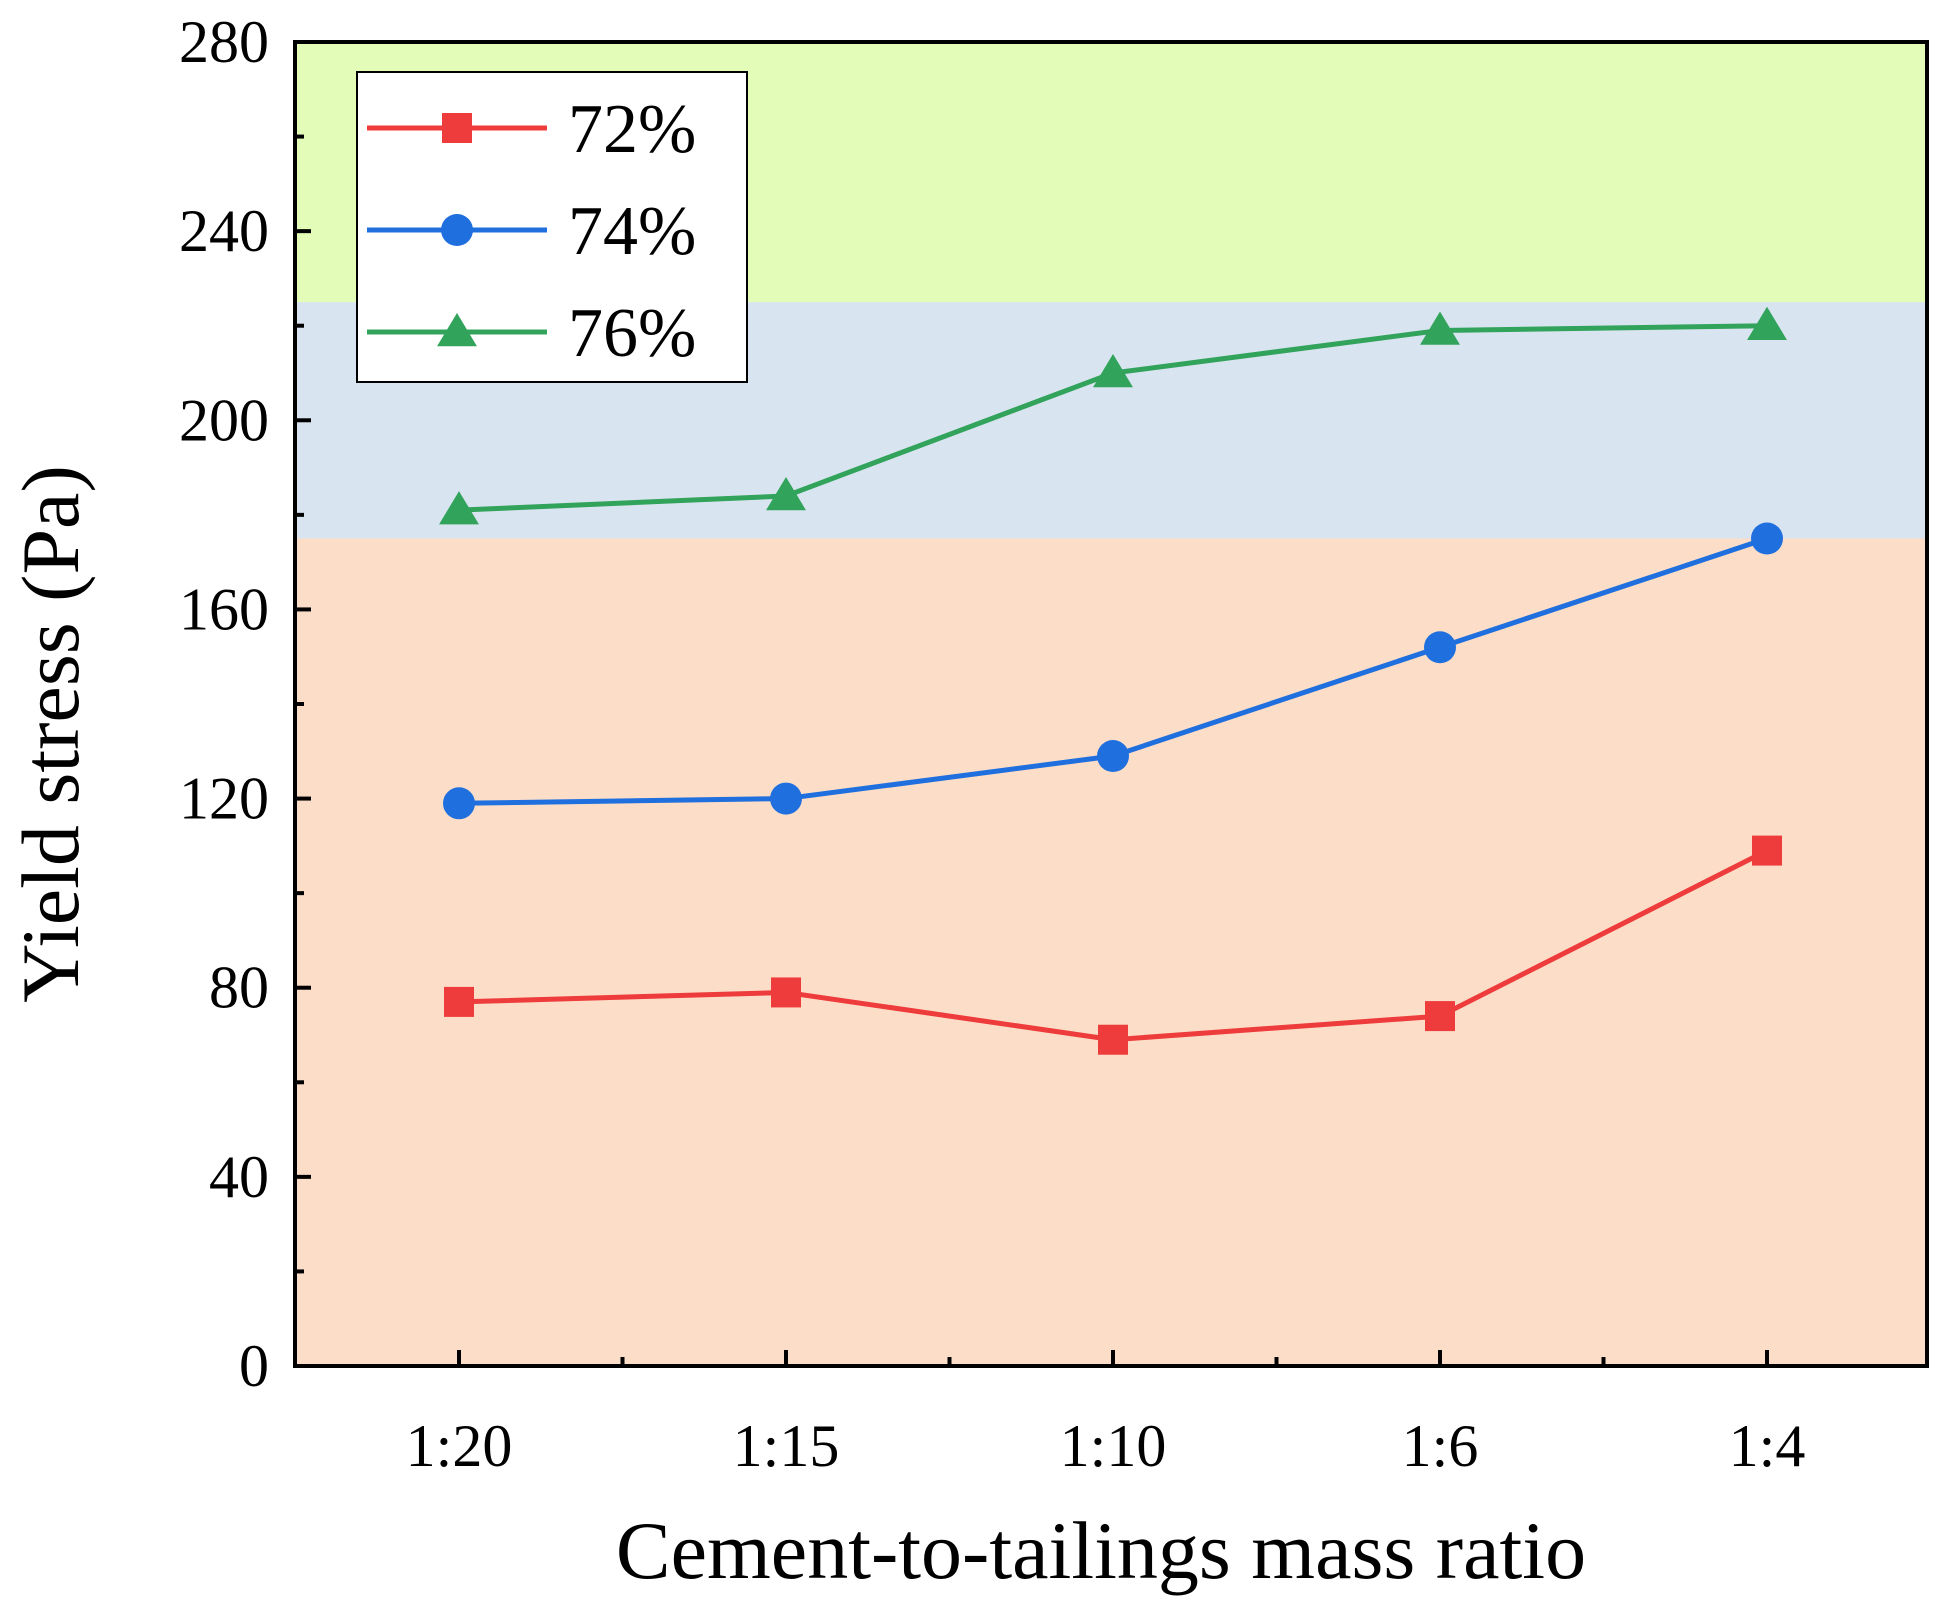  I want to click on y-tick-label-280: 280, so click(224, 42).